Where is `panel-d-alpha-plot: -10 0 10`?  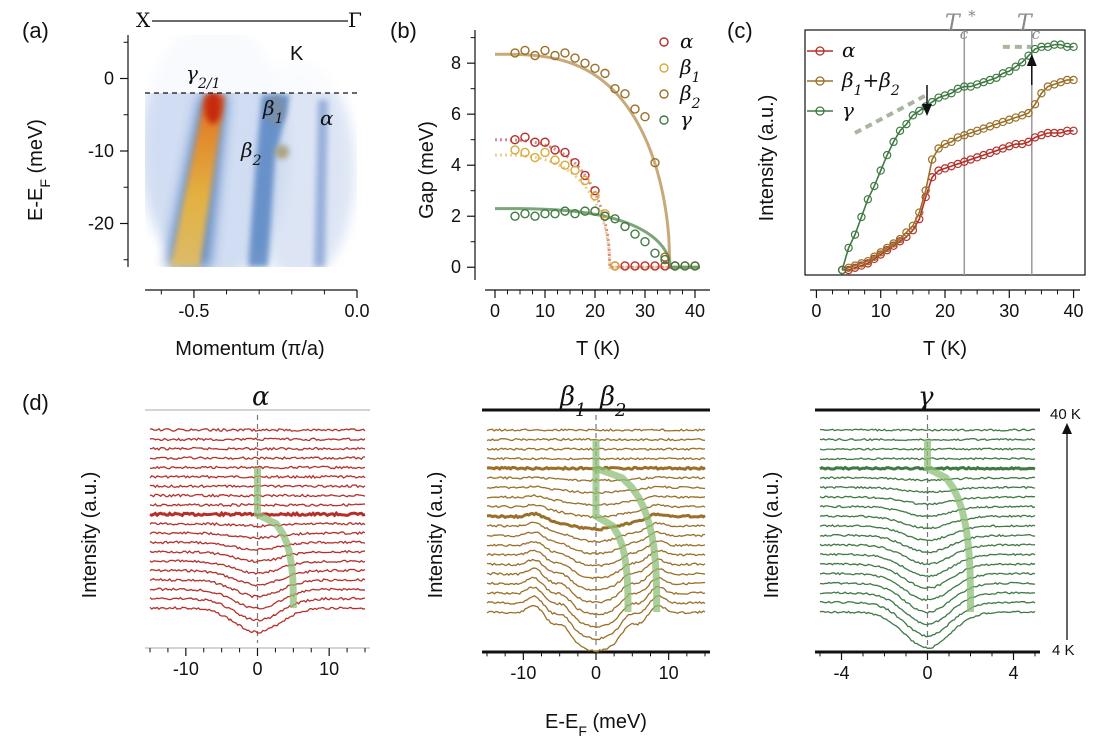
panel-d-alpha-plot: -10 0 10 is located at coordinates (257, 544).